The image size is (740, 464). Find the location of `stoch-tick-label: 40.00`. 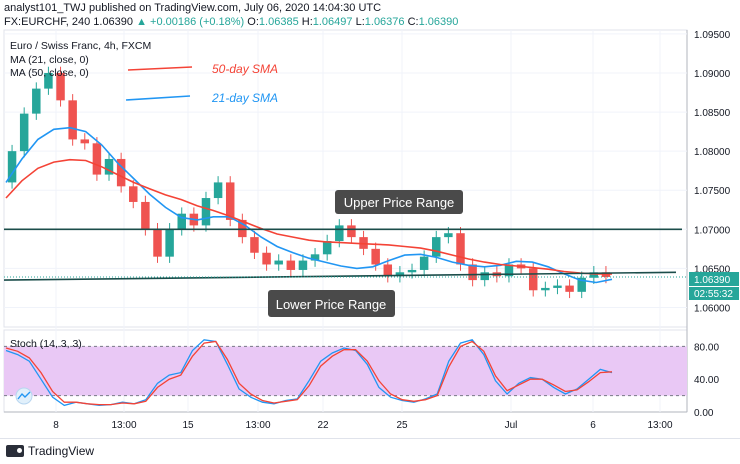

stoch-tick-label: 40.00 is located at coordinates (706, 380).